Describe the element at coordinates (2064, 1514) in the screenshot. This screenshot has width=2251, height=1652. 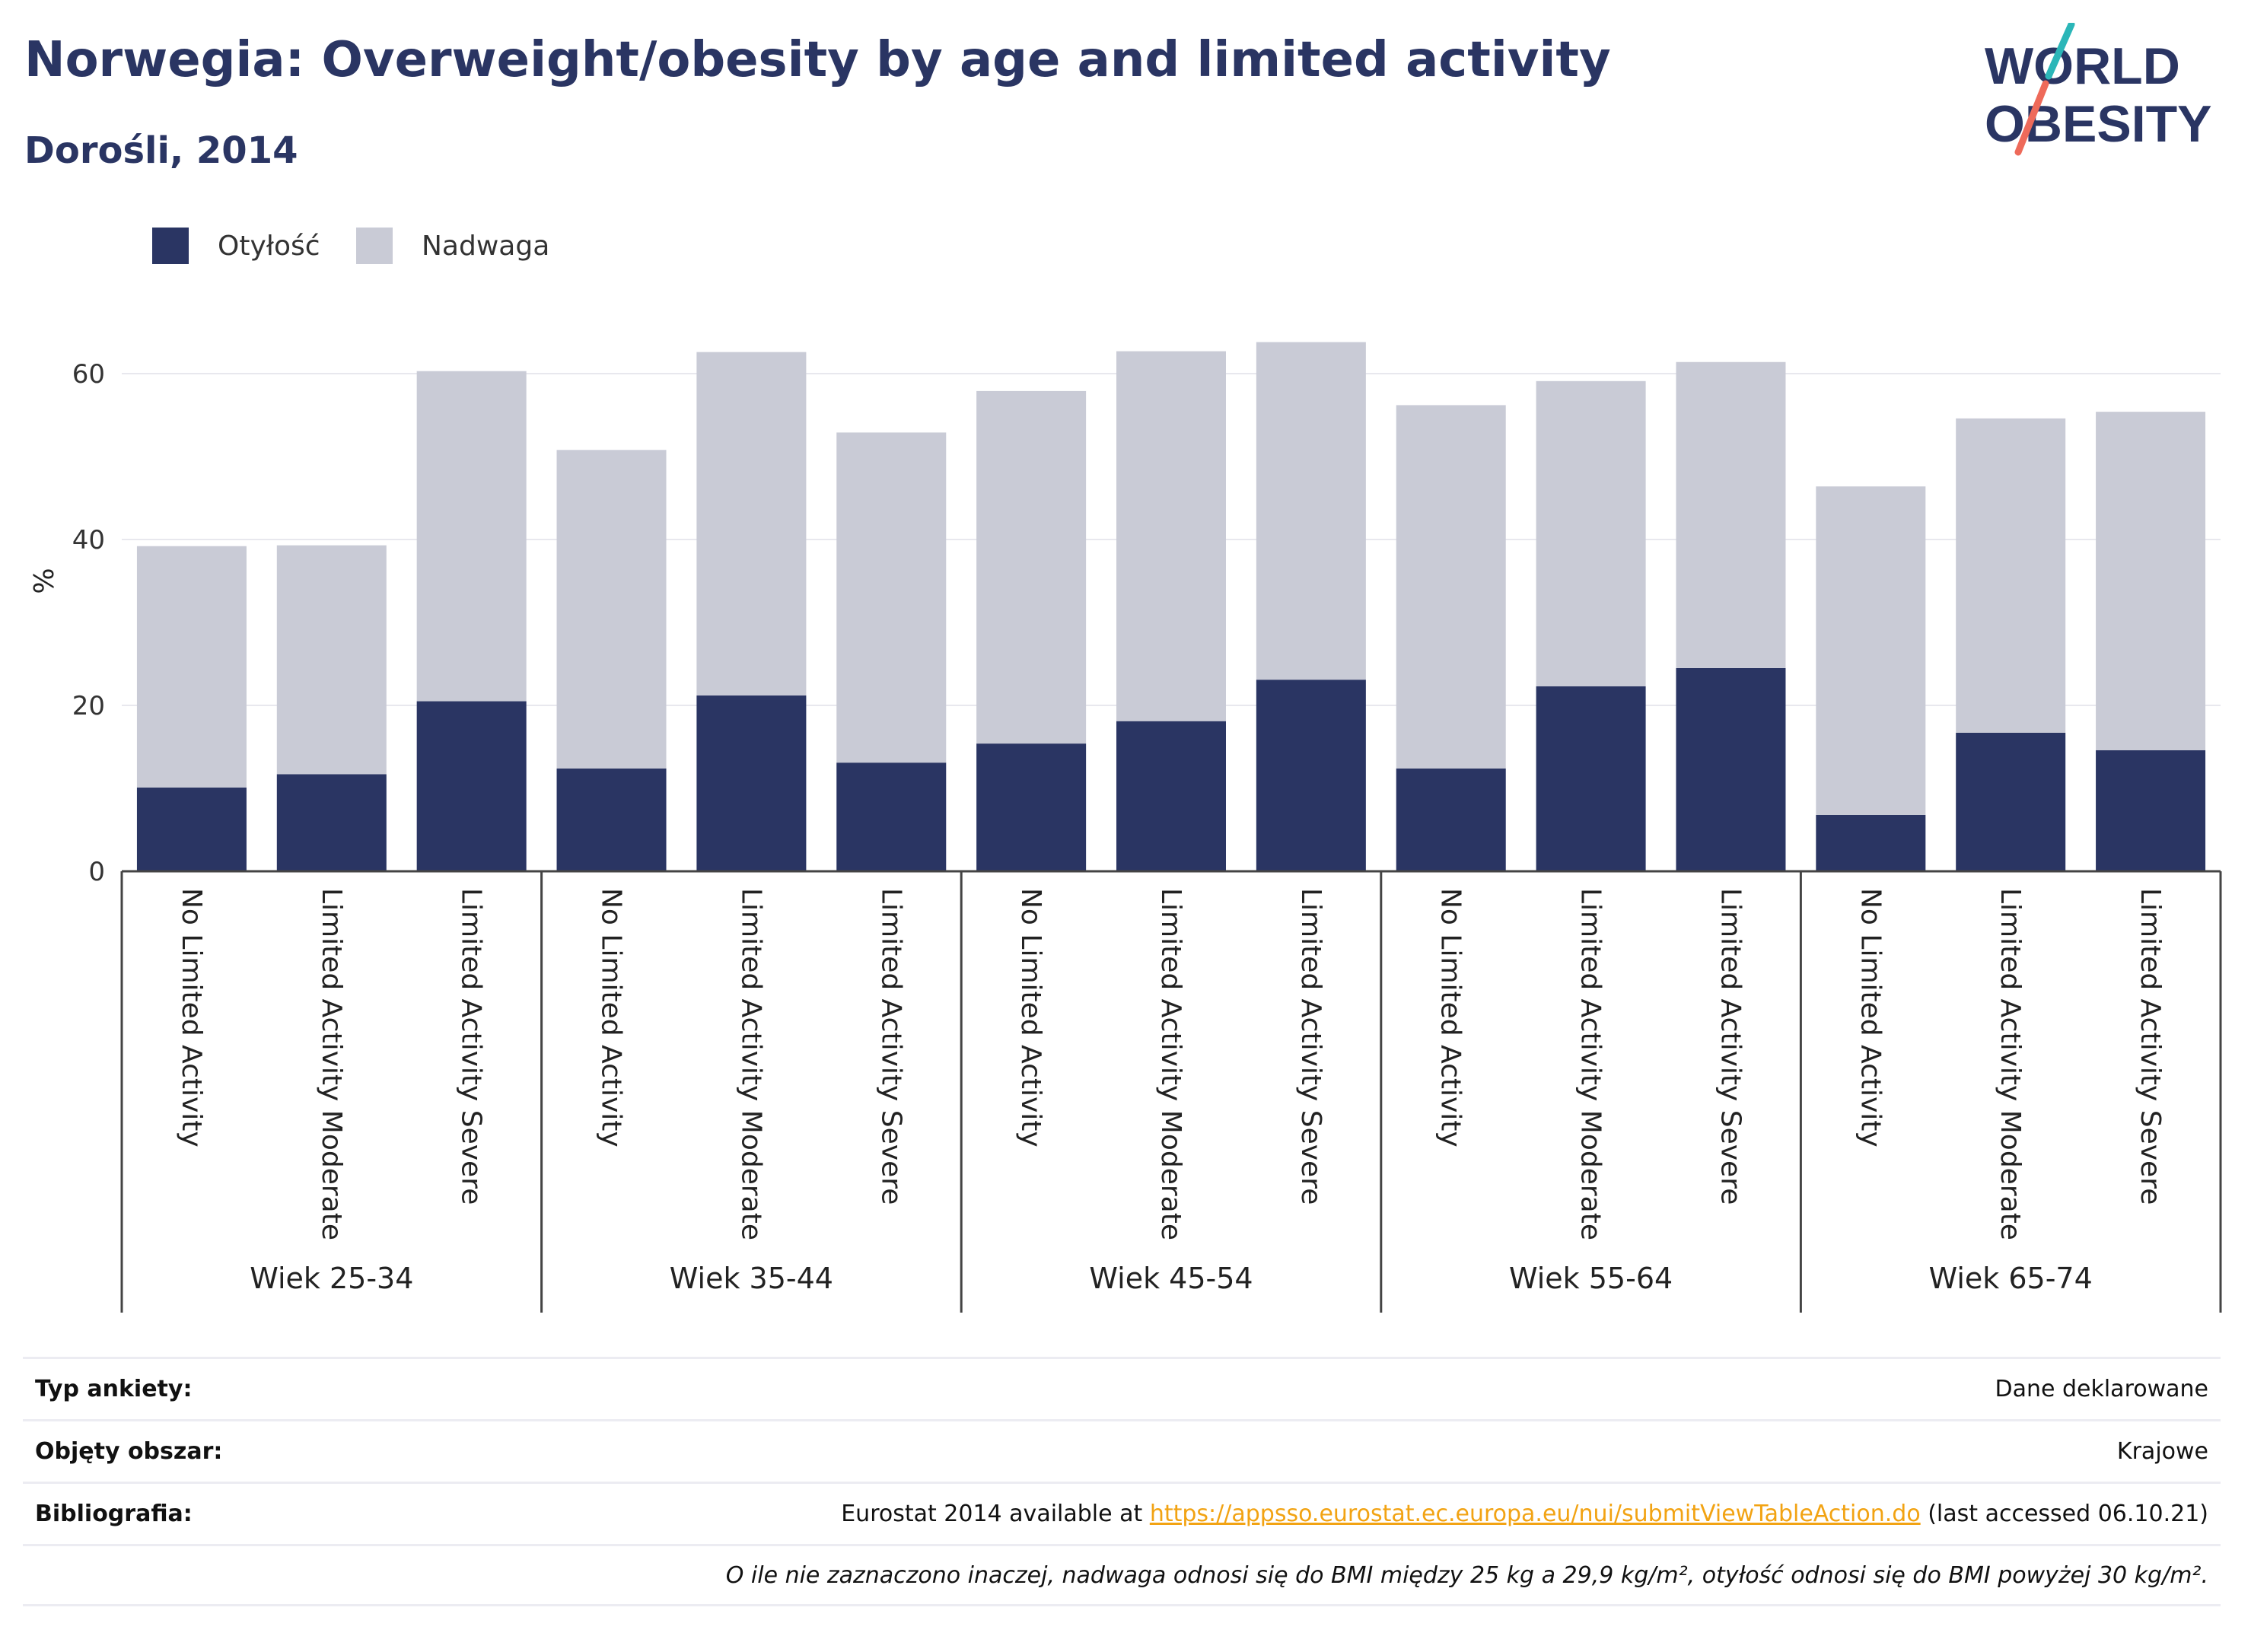
I see `bibliography-suffix: (last accessed 06.10.21)` at that location.